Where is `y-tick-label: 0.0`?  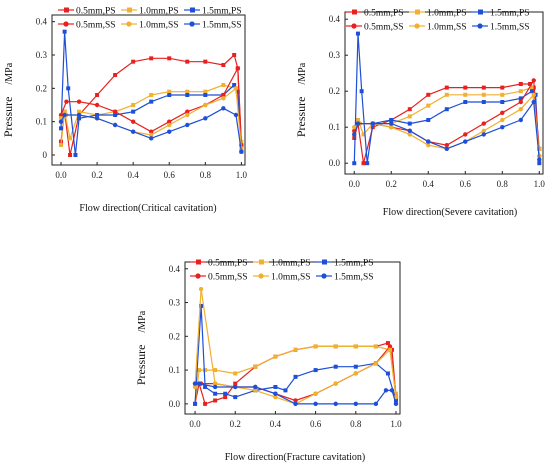
y-tick-label: 0.0 is located at coordinates (175, 404).